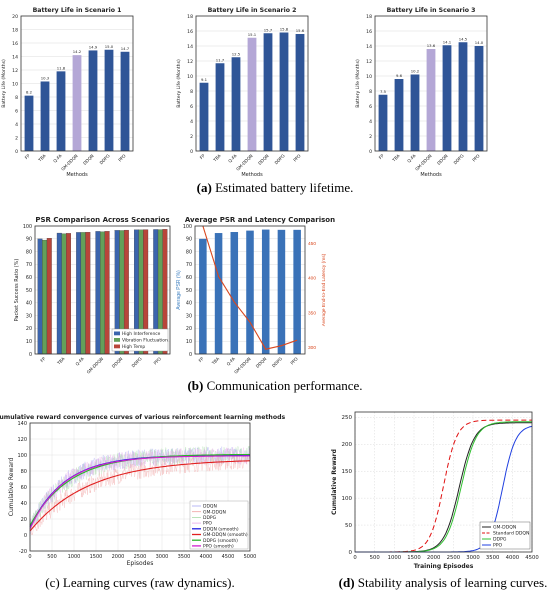 The image size is (550, 595). Describe the element at coordinates (11, 487) in the screenshot. I see `y-axis-label: Cumulative Reward` at that location.